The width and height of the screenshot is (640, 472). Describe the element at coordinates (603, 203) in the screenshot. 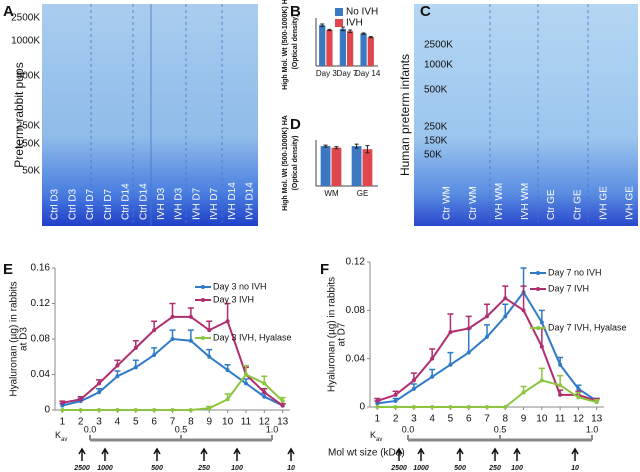

I see `lane-label: IVH GE` at that location.